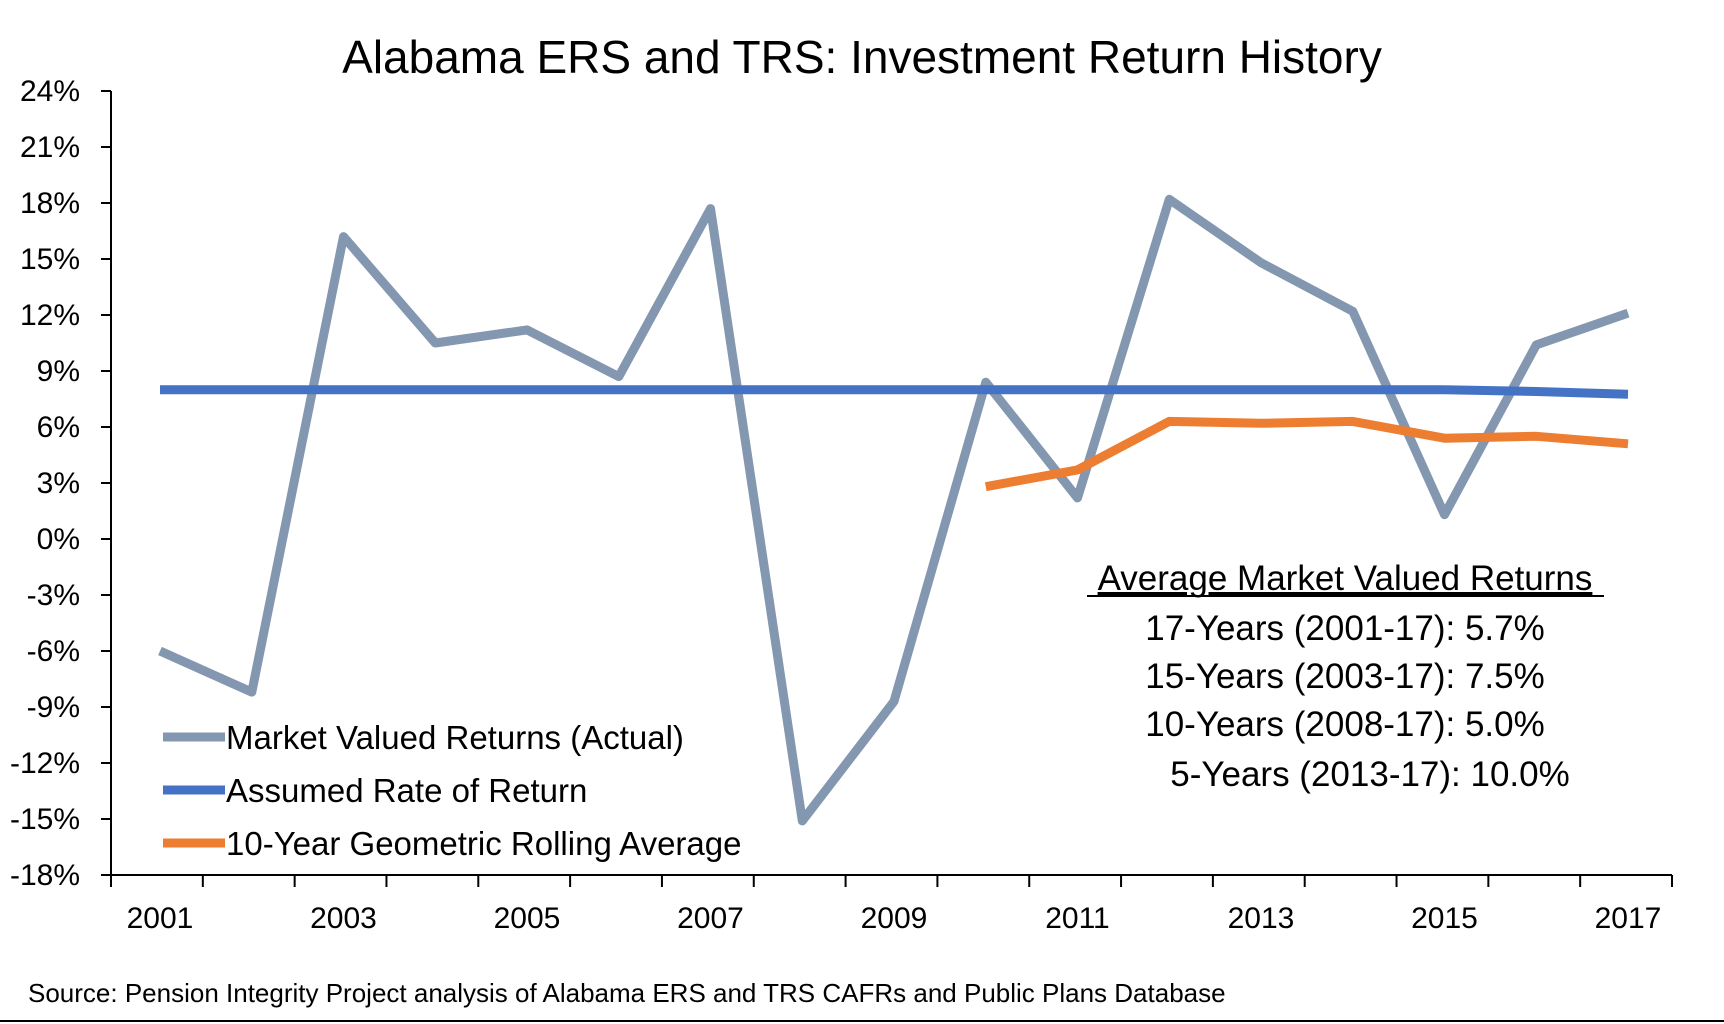 The width and height of the screenshot is (1724, 1024). Describe the element at coordinates (45, 819) in the screenshot. I see `y-tick-label: -15%` at that location.